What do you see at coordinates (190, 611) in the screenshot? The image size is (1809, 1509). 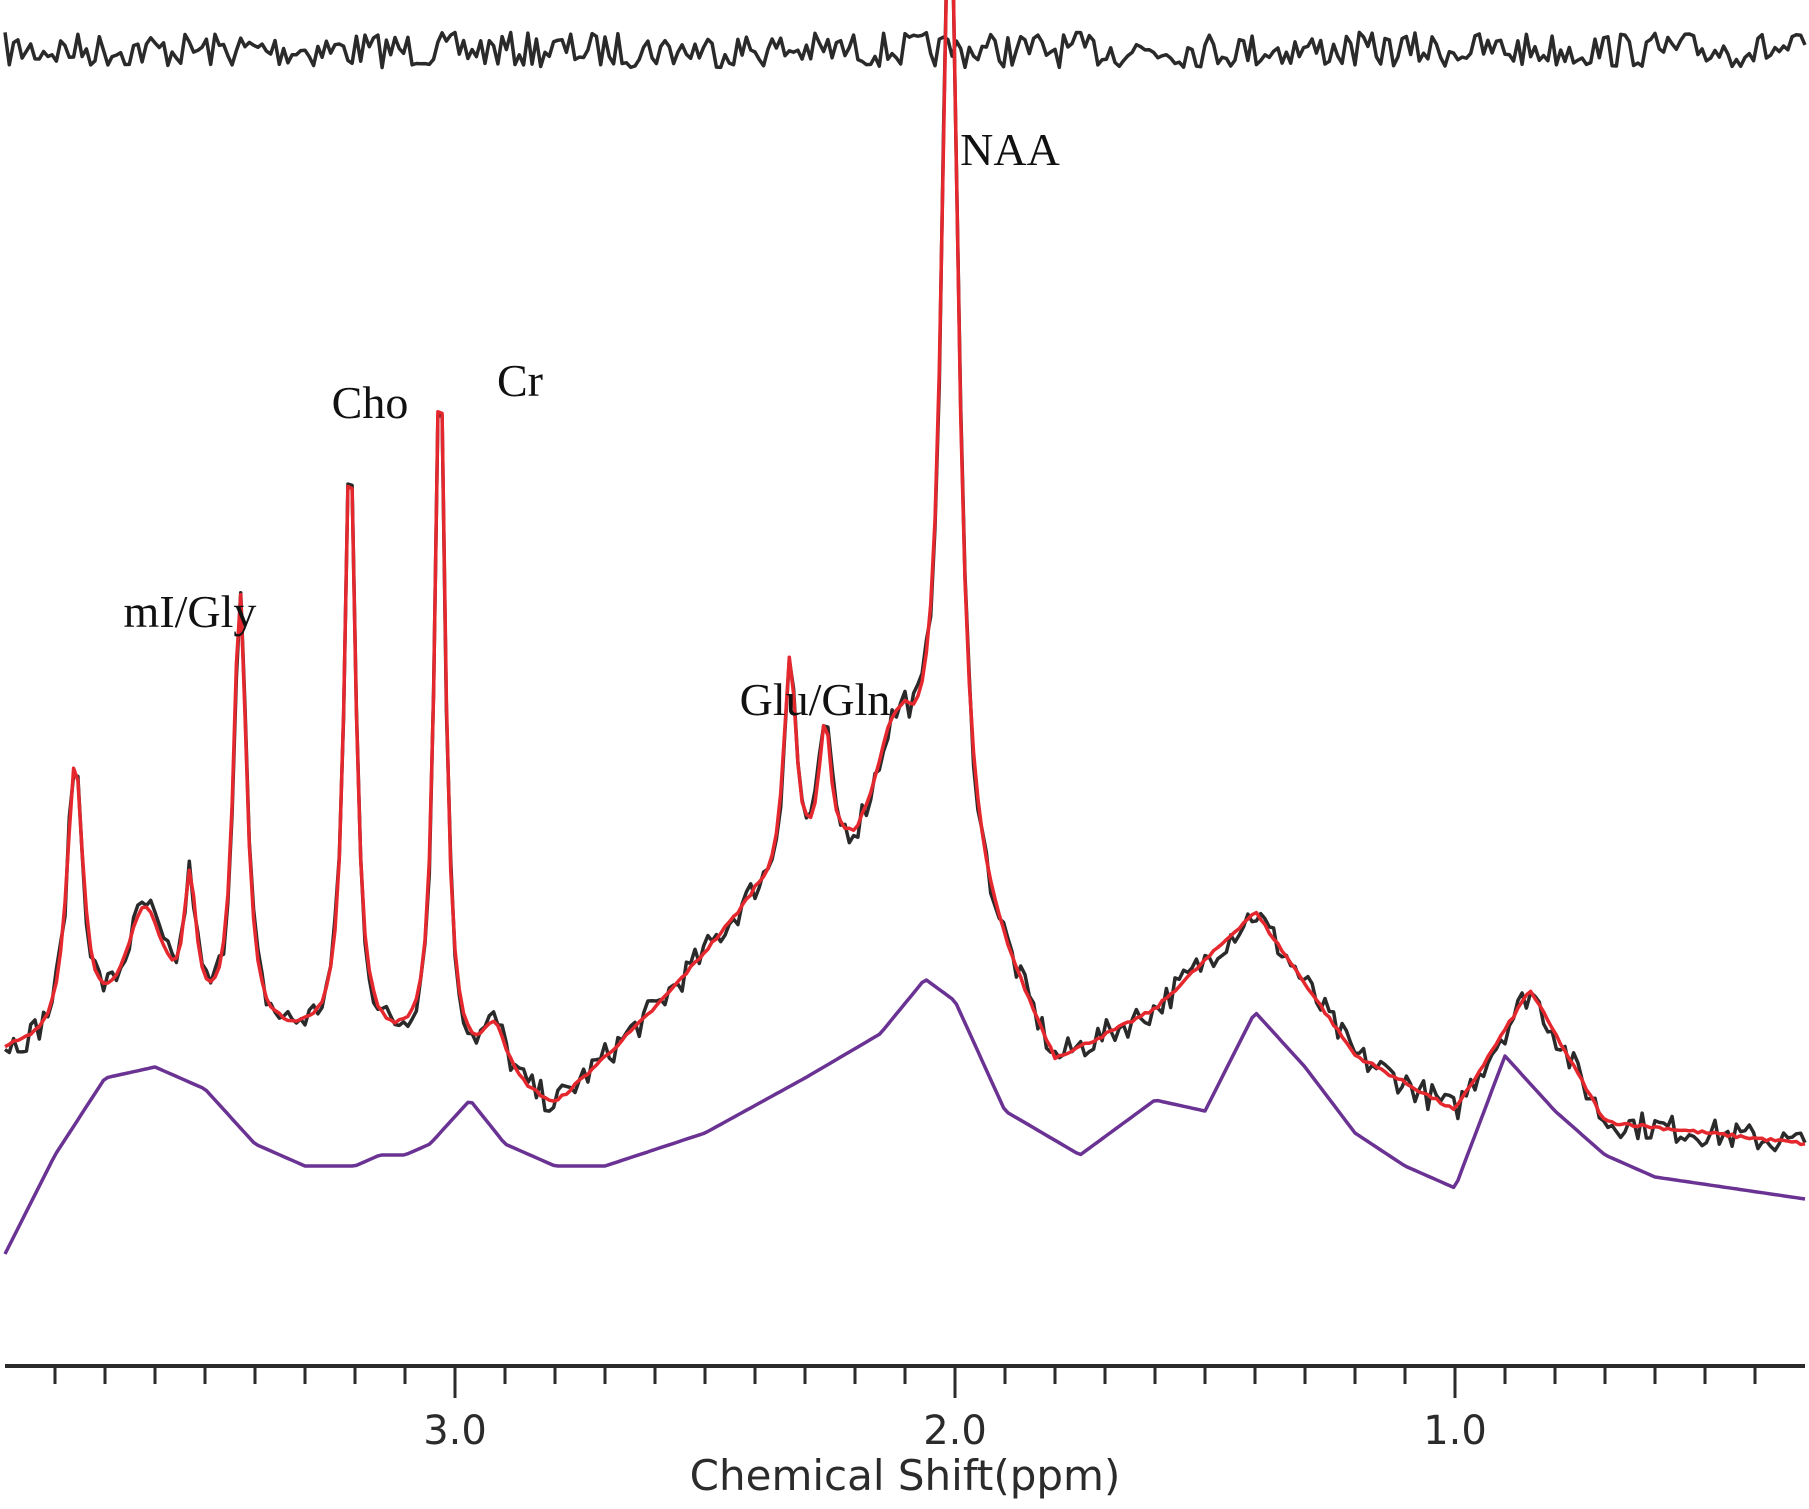 I see `peak-label: mI/Gly` at bounding box center [190, 611].